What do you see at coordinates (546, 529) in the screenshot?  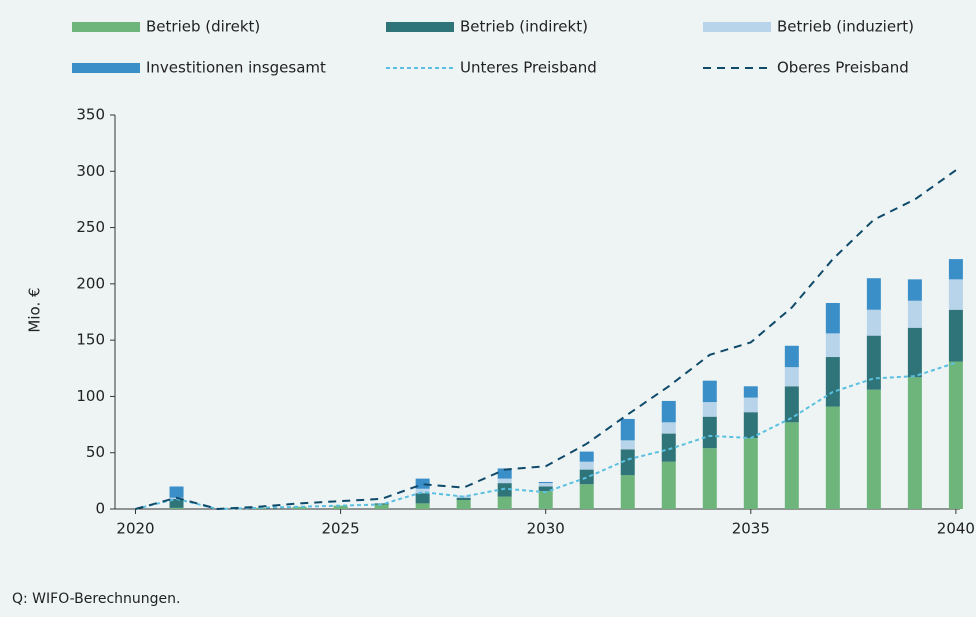 I see `x-tick-label: 2030` at bounding box center [546, 529].